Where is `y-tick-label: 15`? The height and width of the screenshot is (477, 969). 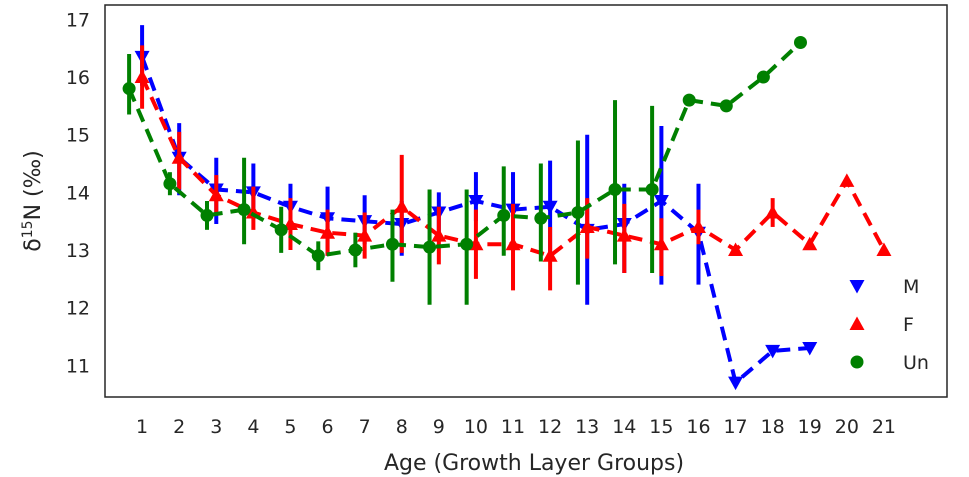
y-tick-label: 15 is located at coordinates (78, 136).